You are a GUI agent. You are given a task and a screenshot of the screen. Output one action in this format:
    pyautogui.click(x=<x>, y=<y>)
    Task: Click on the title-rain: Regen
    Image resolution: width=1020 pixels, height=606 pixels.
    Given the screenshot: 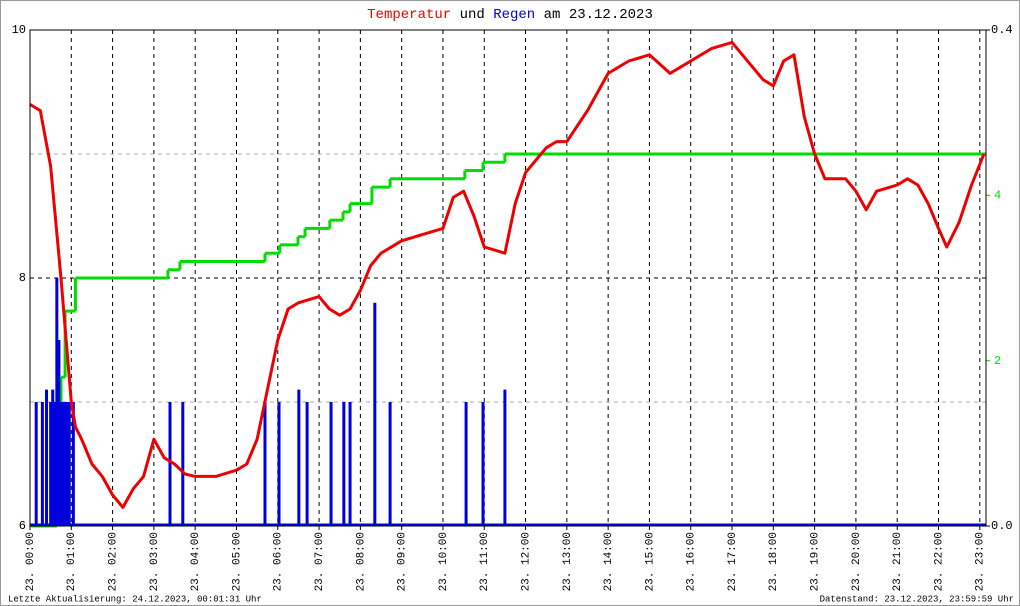 What is the action you would take?
    pyautogui.click(x=514, y=15)
    